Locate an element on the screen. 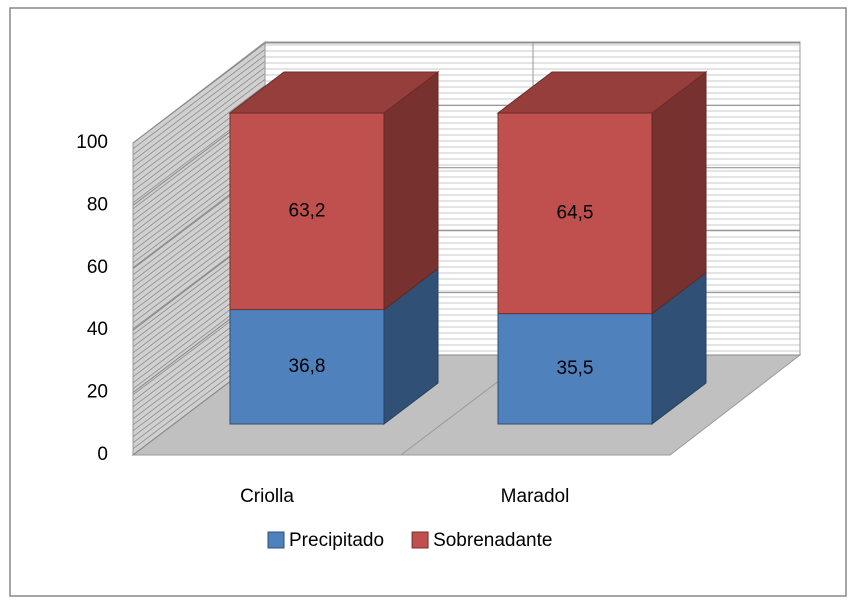 This screenshot has width=856, height=603. y-tick-label: 80 is located at coordinates (97, 204).